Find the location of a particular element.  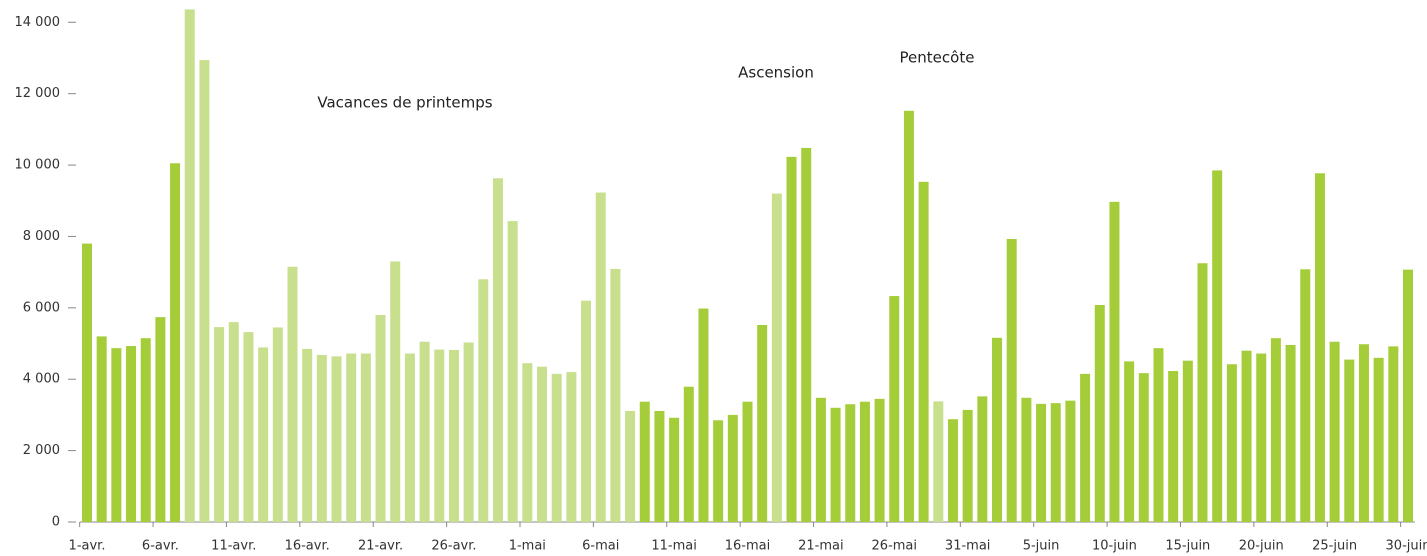

x-tick-label: 11-avr. is located at coordinates (233, 546).